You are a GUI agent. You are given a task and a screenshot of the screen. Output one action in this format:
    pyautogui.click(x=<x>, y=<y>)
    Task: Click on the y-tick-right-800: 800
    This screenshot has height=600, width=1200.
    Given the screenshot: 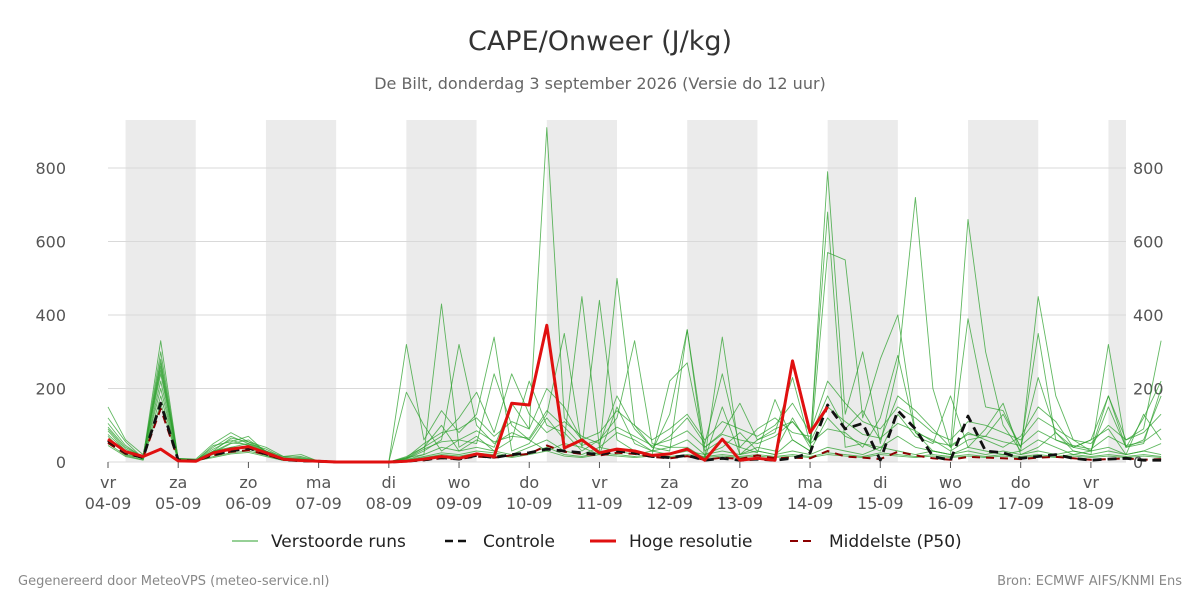 What is the action you would take?
    pyautogui.click(x=1148, y=168)
    